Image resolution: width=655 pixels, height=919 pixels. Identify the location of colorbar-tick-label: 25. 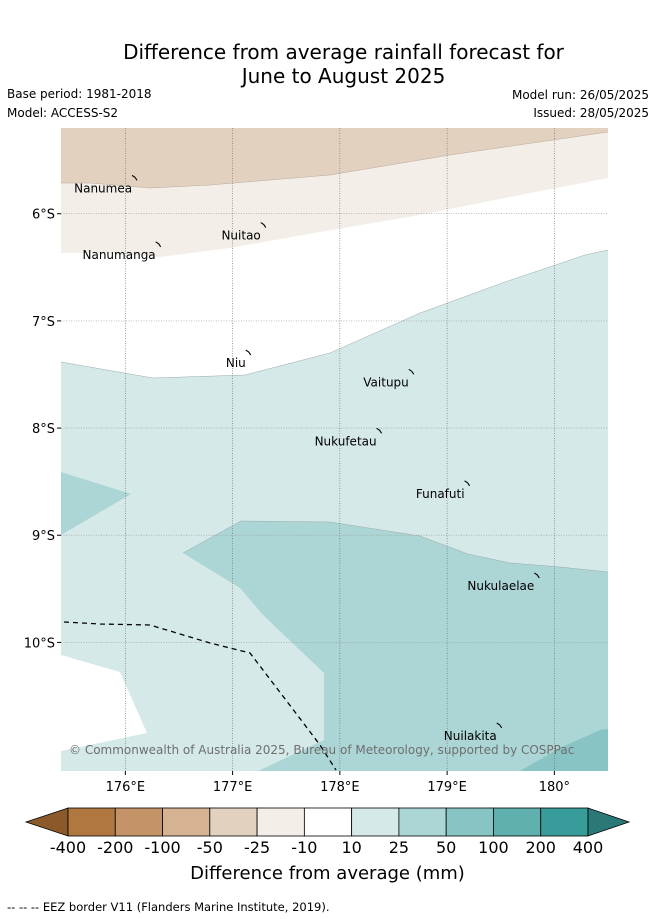
(399, 847).